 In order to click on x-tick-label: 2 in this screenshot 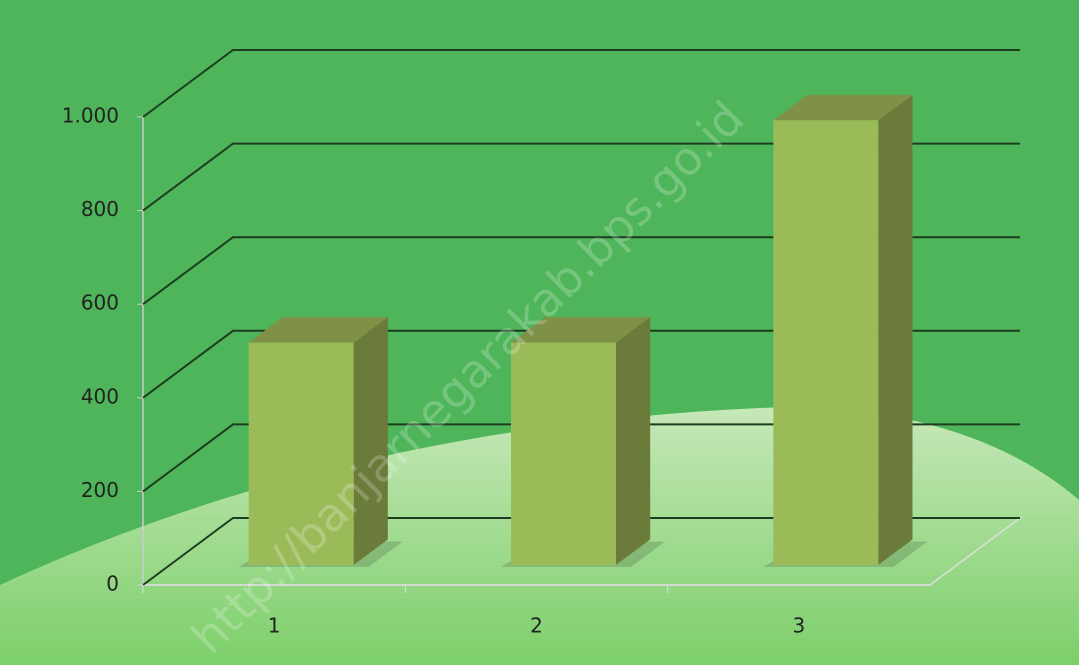, I will do `click(536, 626)`.